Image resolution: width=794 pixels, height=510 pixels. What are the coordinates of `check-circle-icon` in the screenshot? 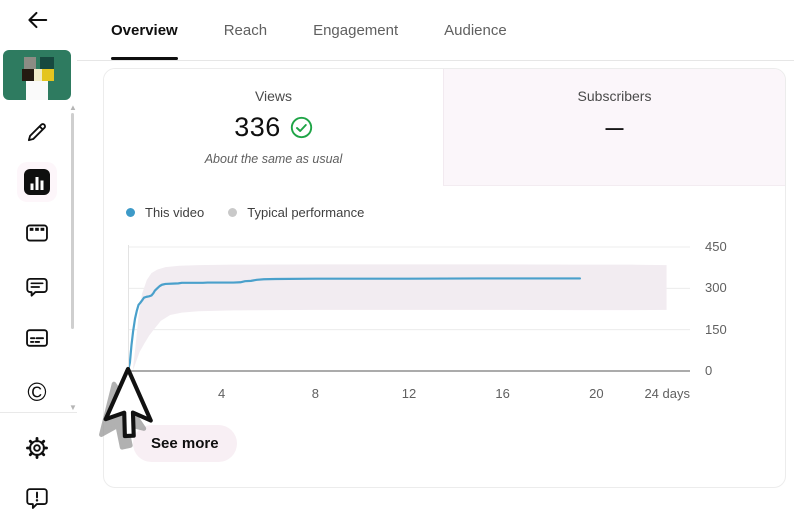 It's located at (301, 127).